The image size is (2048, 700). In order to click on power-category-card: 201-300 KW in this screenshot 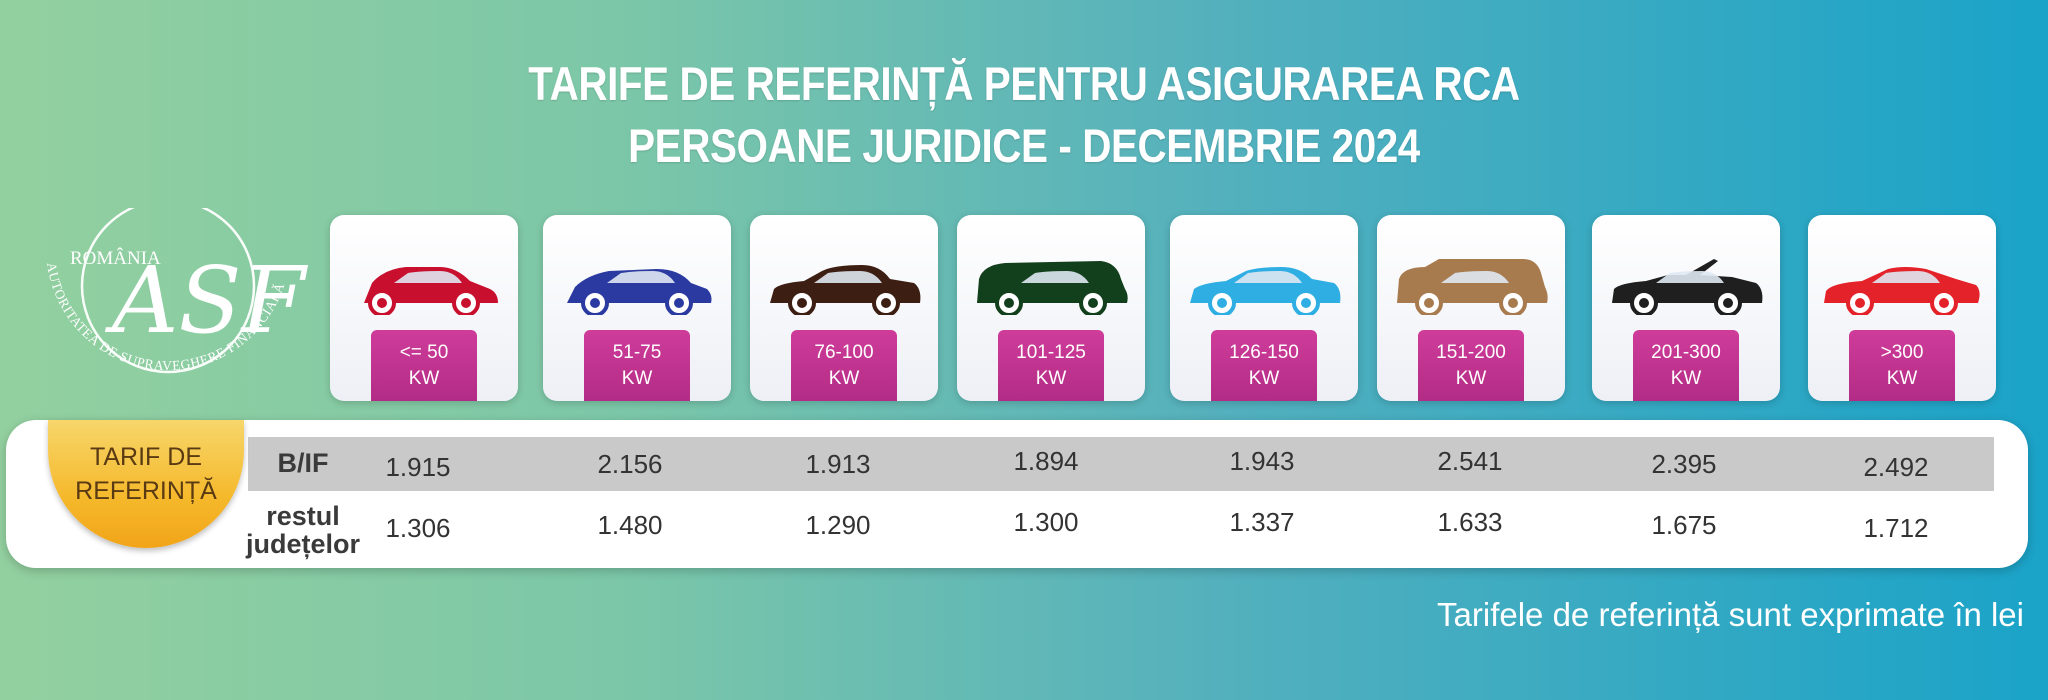, I will do `click(1686, 308)`.